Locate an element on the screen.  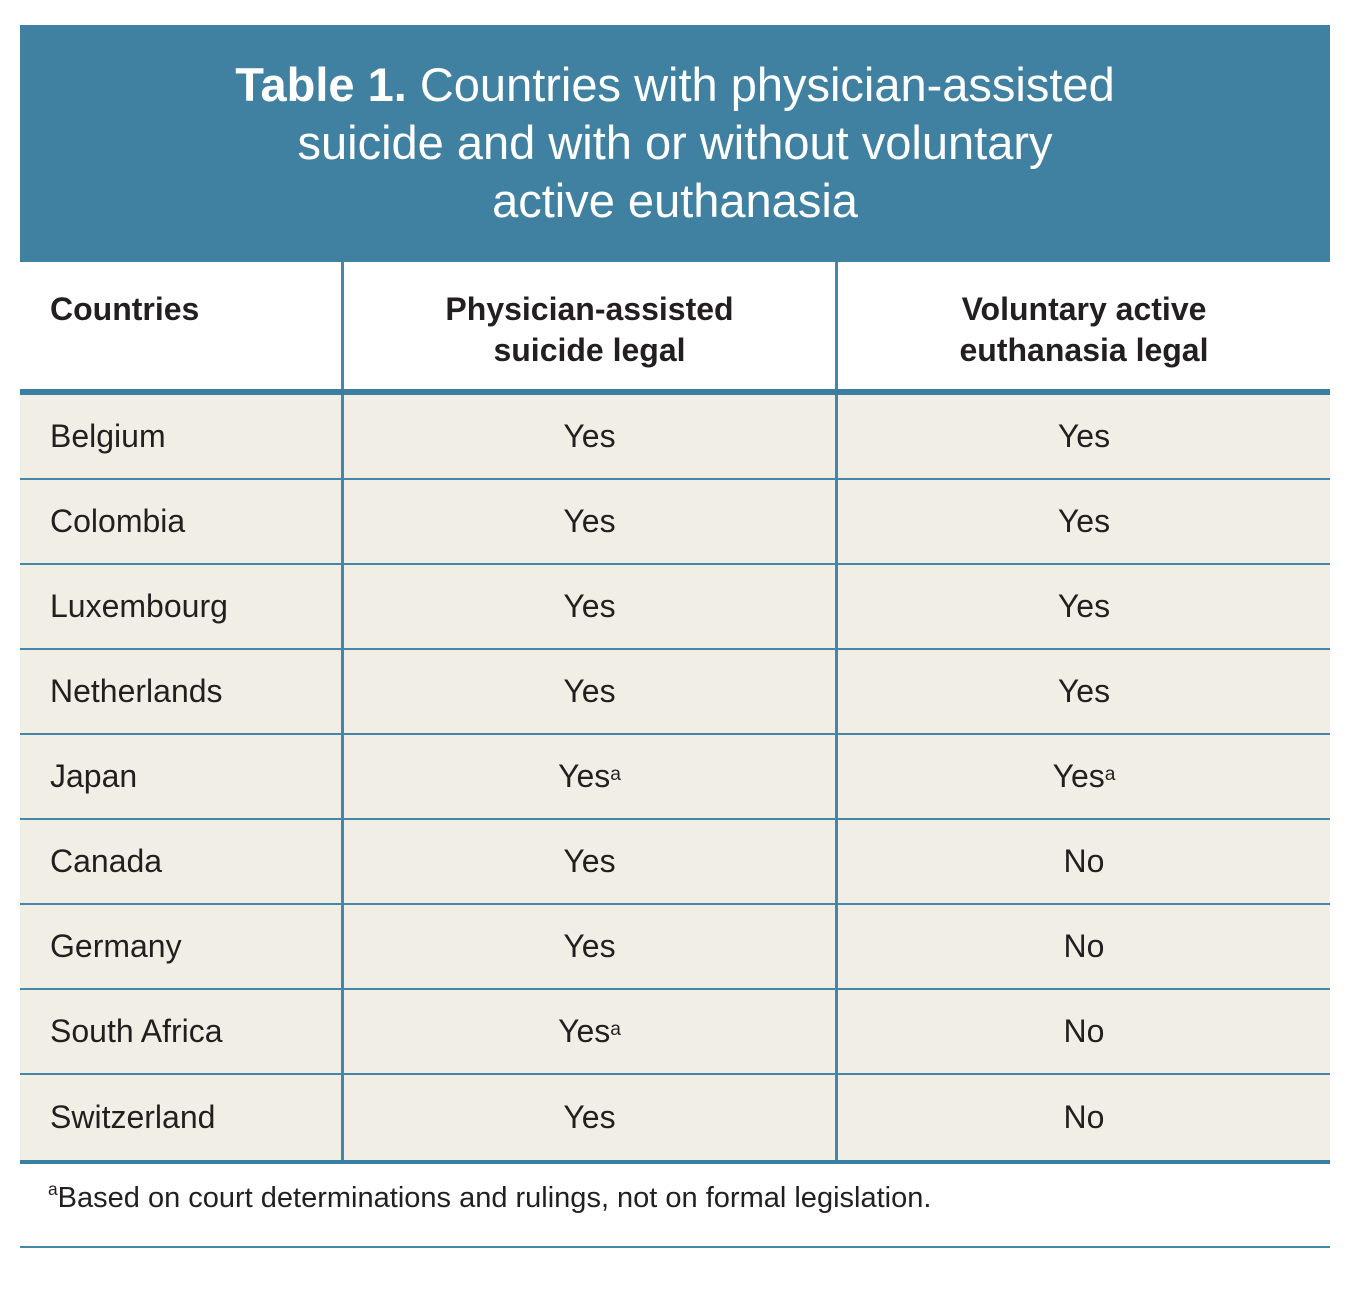
table-row-south-africa: South Africa Yes a No is located at coordinates (675, 1032).